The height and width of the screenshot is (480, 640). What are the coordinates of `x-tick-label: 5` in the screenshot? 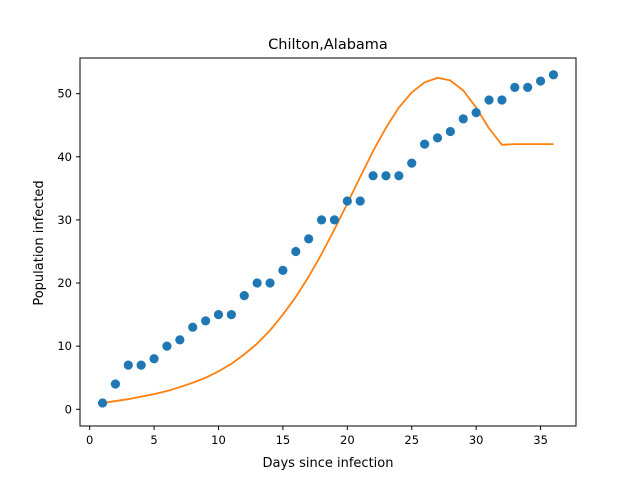 It's located at (153, 440).